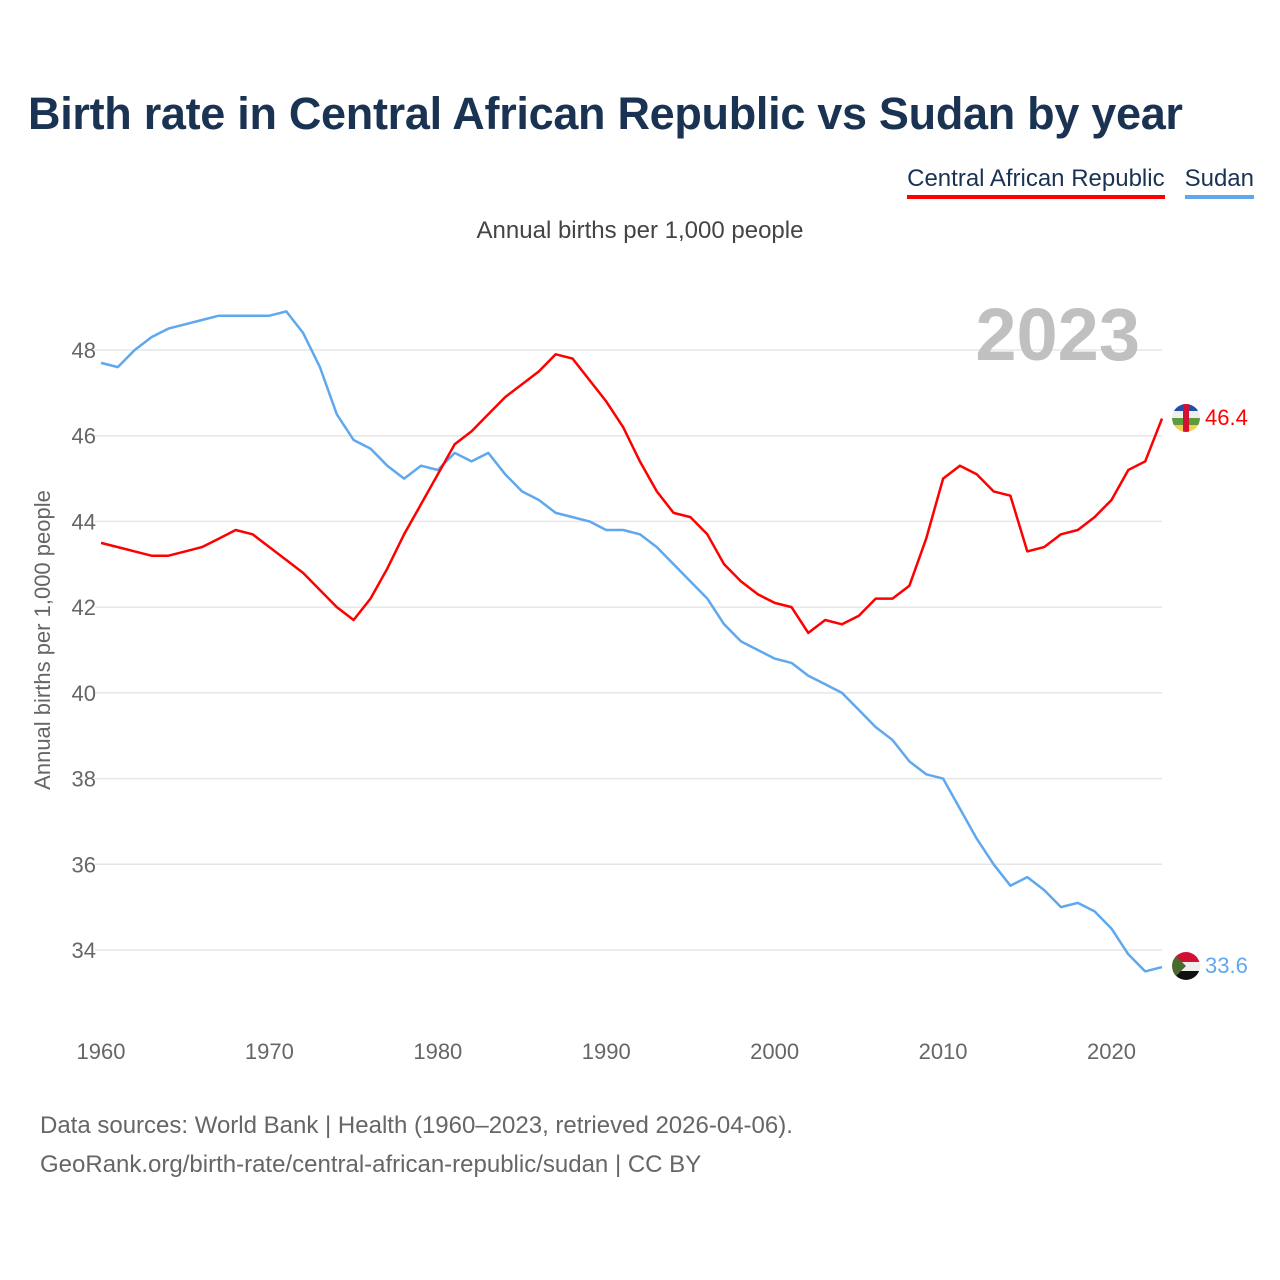 The width and height of the screenshot is (1280, 1280). Describe the element at coordinates (1057, 334) in the screenshot. I see `year-watermark: 2023` at that location.